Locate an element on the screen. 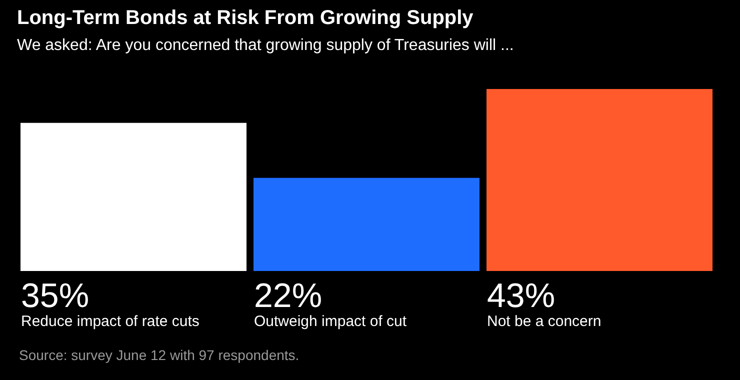 Image resolution: width=740 pixels, height=380 pixels. source-note: Source: survey June 12 with 97 respondents. is located at coordinates (159, 355).